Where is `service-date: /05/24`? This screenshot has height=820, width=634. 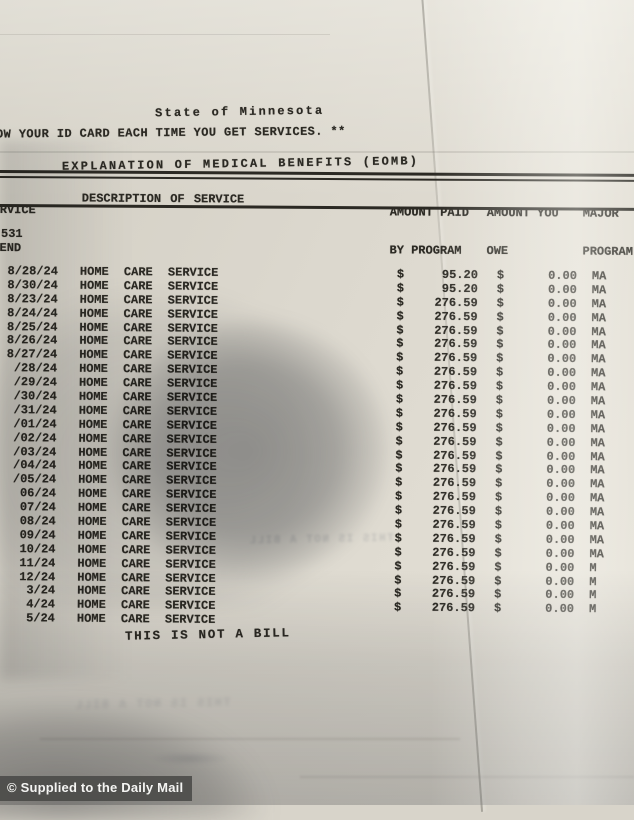 service-date: /05/24 is located at coordinates (34, 479).